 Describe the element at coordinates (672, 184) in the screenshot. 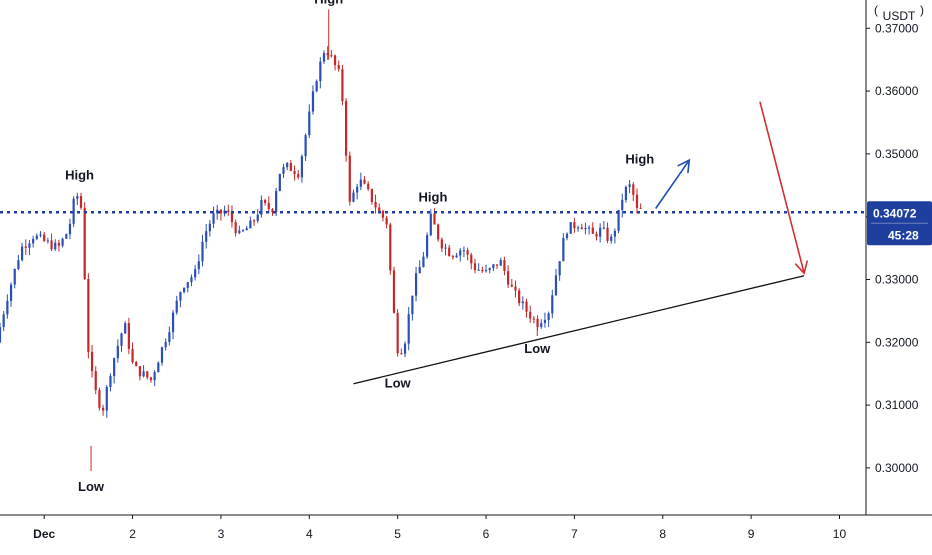

I see `bullish-arrow` at that location.